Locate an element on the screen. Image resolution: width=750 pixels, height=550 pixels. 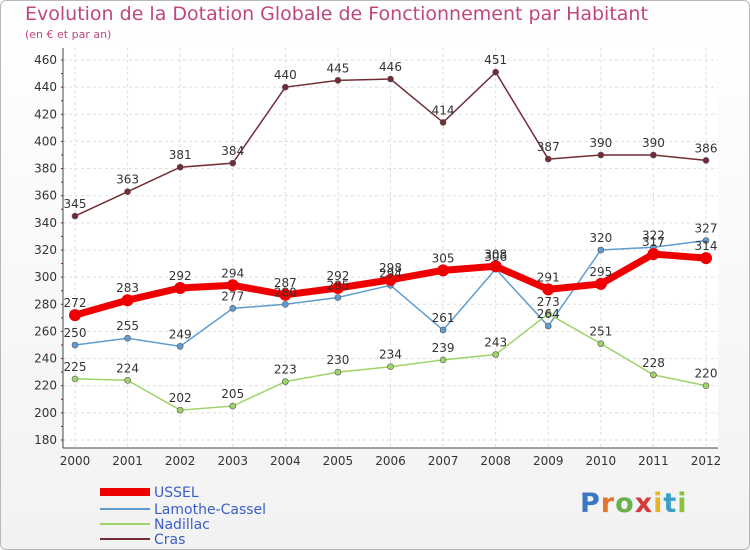
data-label: 250 is located at coordinates (75, 333).